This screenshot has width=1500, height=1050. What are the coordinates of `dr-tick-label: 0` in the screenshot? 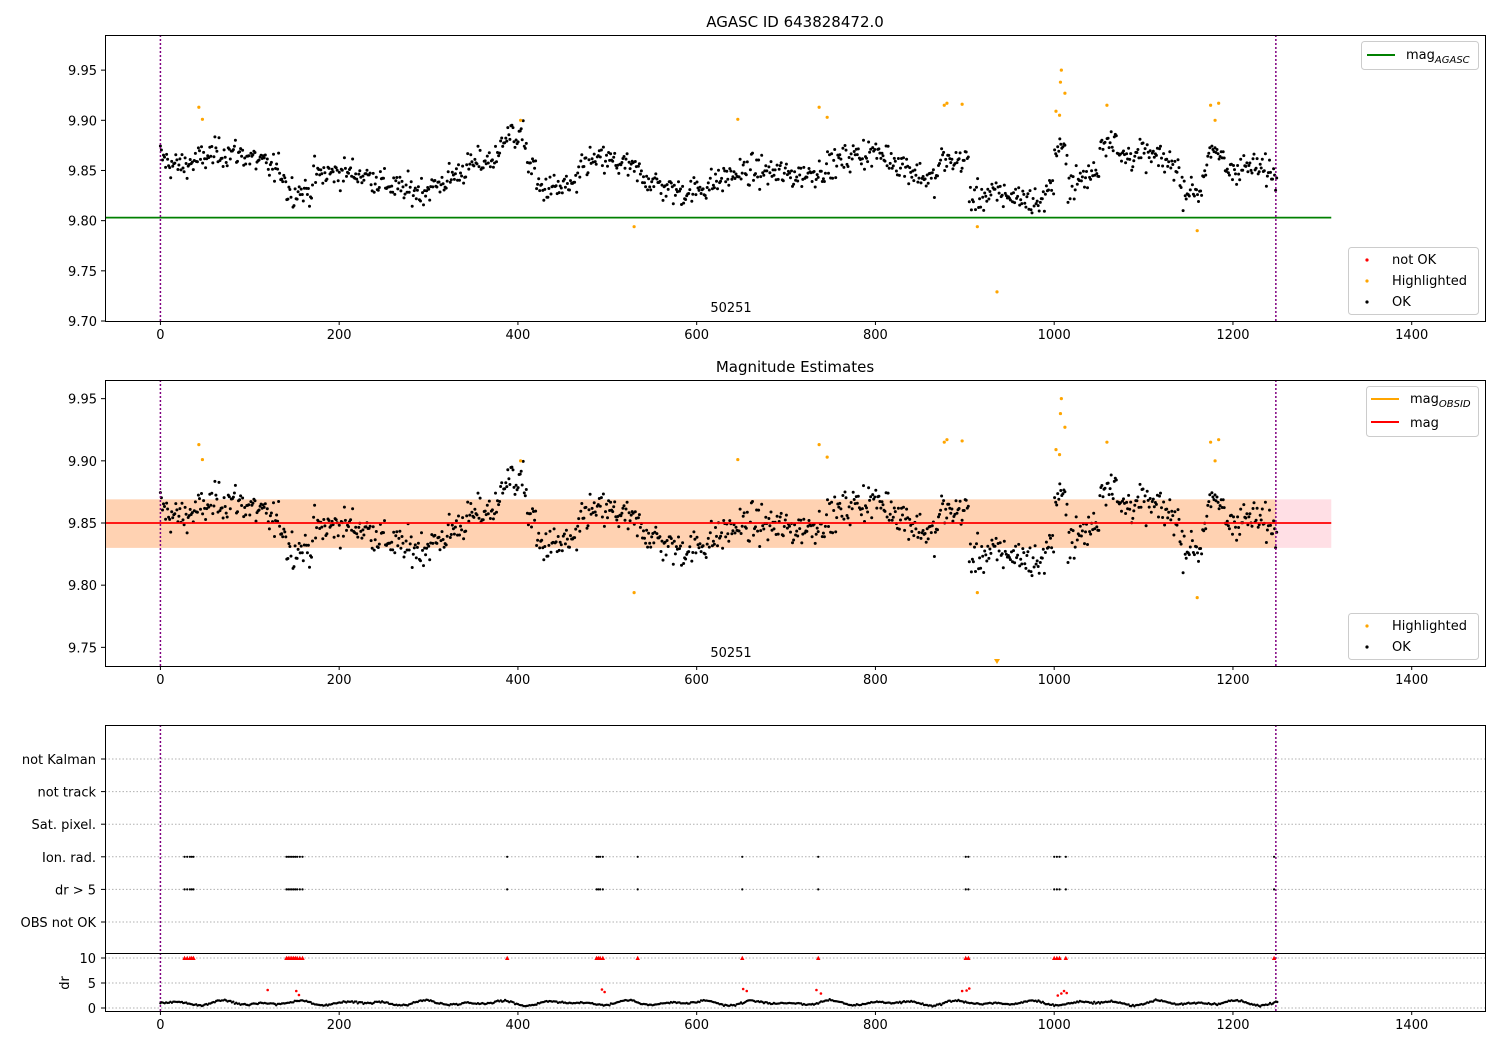 It's located at (92, 1009).